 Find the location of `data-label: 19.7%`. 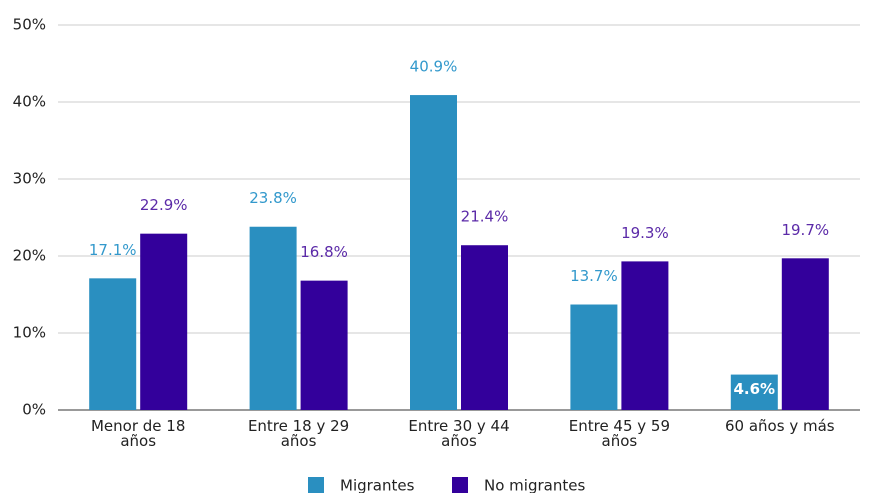

data-label: 19.7% is located at coordinates (805, 230).